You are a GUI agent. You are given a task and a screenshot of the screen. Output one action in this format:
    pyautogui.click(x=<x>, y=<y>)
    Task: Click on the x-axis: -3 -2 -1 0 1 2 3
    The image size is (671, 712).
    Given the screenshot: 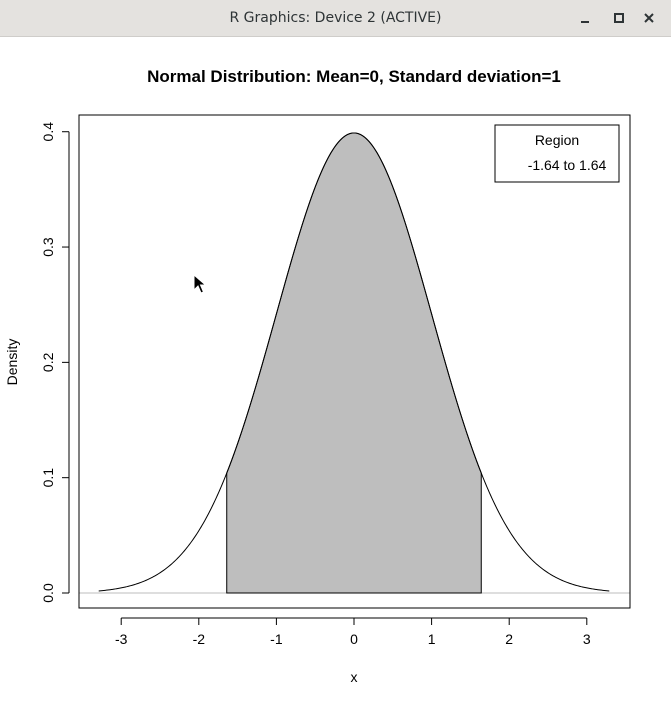 What is the action you would take?
    pyautogui.click(x=353, y=632)
    